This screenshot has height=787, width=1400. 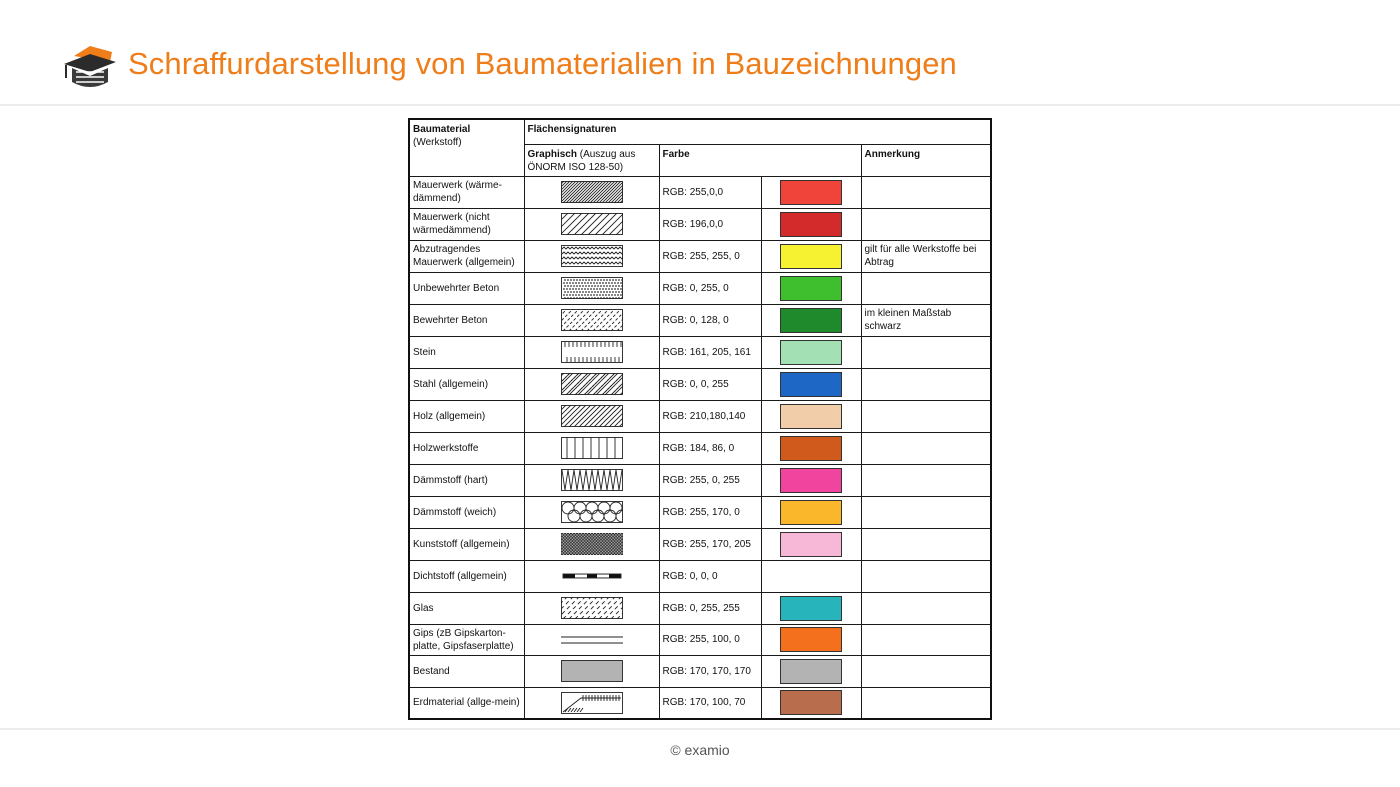 I want to click on rgb-value-cell: RGB: 255, 0, 255, so click(x=710, y=480).